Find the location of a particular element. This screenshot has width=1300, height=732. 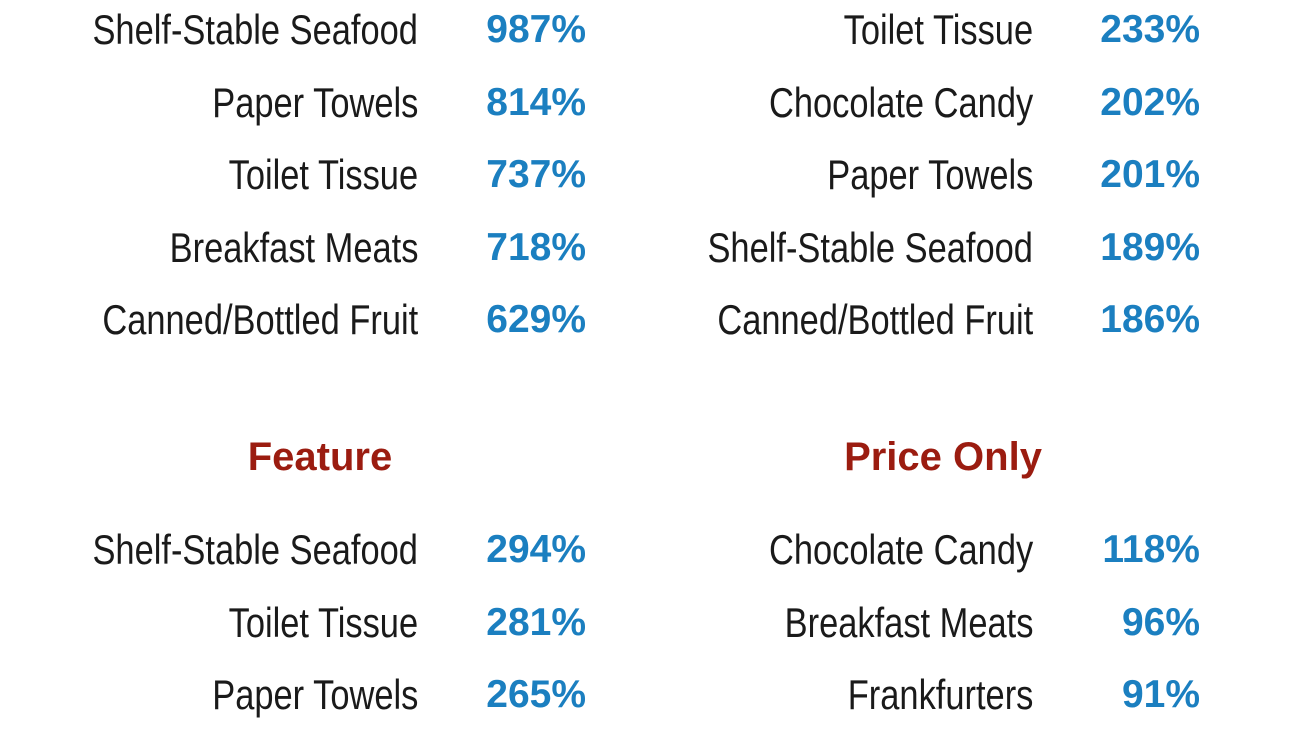

lift-value: 233% is located at coordinates (1150, 29).